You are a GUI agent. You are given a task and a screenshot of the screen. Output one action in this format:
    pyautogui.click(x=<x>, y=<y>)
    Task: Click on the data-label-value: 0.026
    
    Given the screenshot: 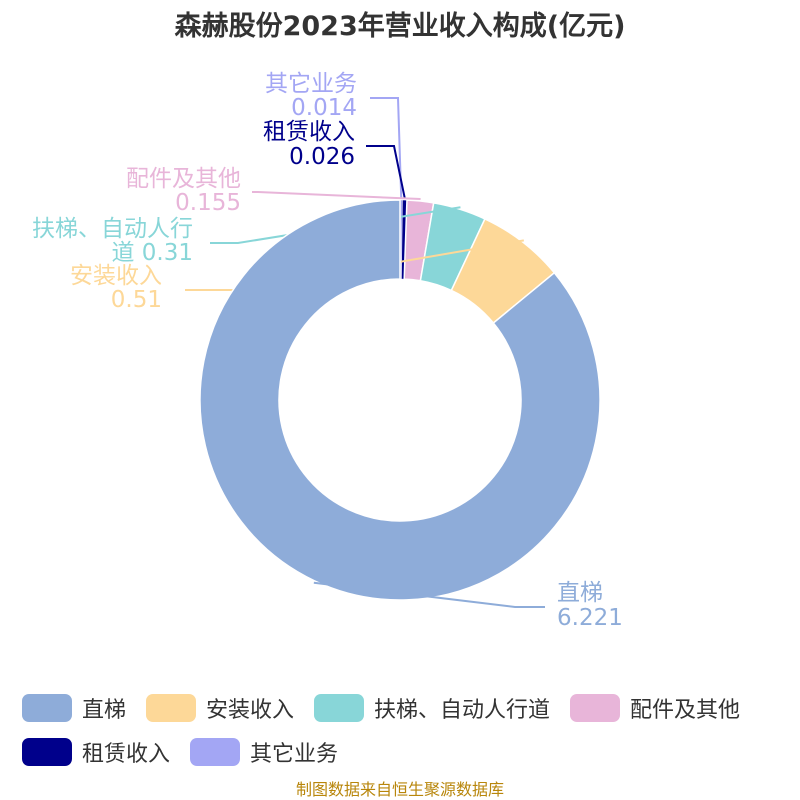 What is the action you would take?
    pyautogui.click(x=322, y=157)
    